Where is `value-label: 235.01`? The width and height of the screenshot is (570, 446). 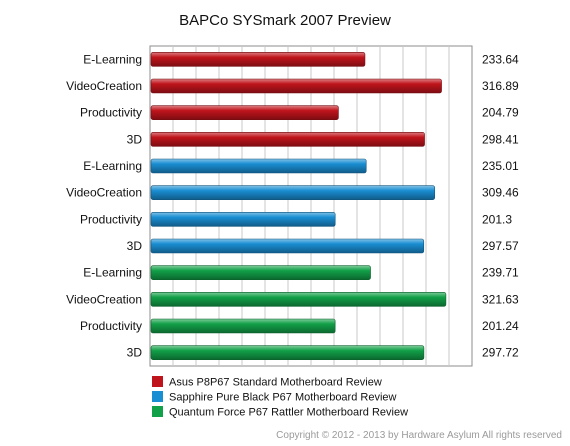
value-label: 235.01 is located at coordinates (500, 166).